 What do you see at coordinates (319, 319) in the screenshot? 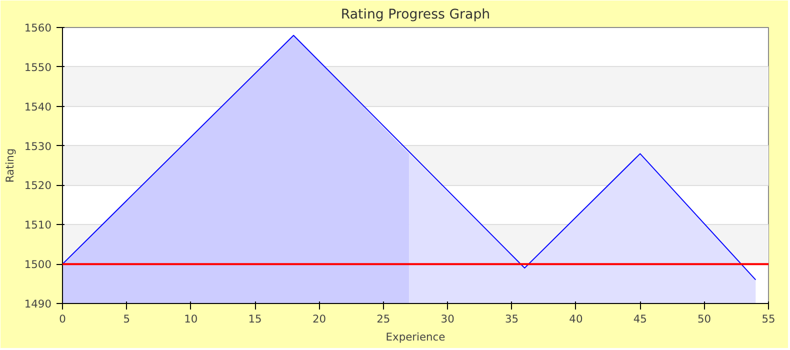
I see `x-tick-label: 20` at bounding box center [319, 319].